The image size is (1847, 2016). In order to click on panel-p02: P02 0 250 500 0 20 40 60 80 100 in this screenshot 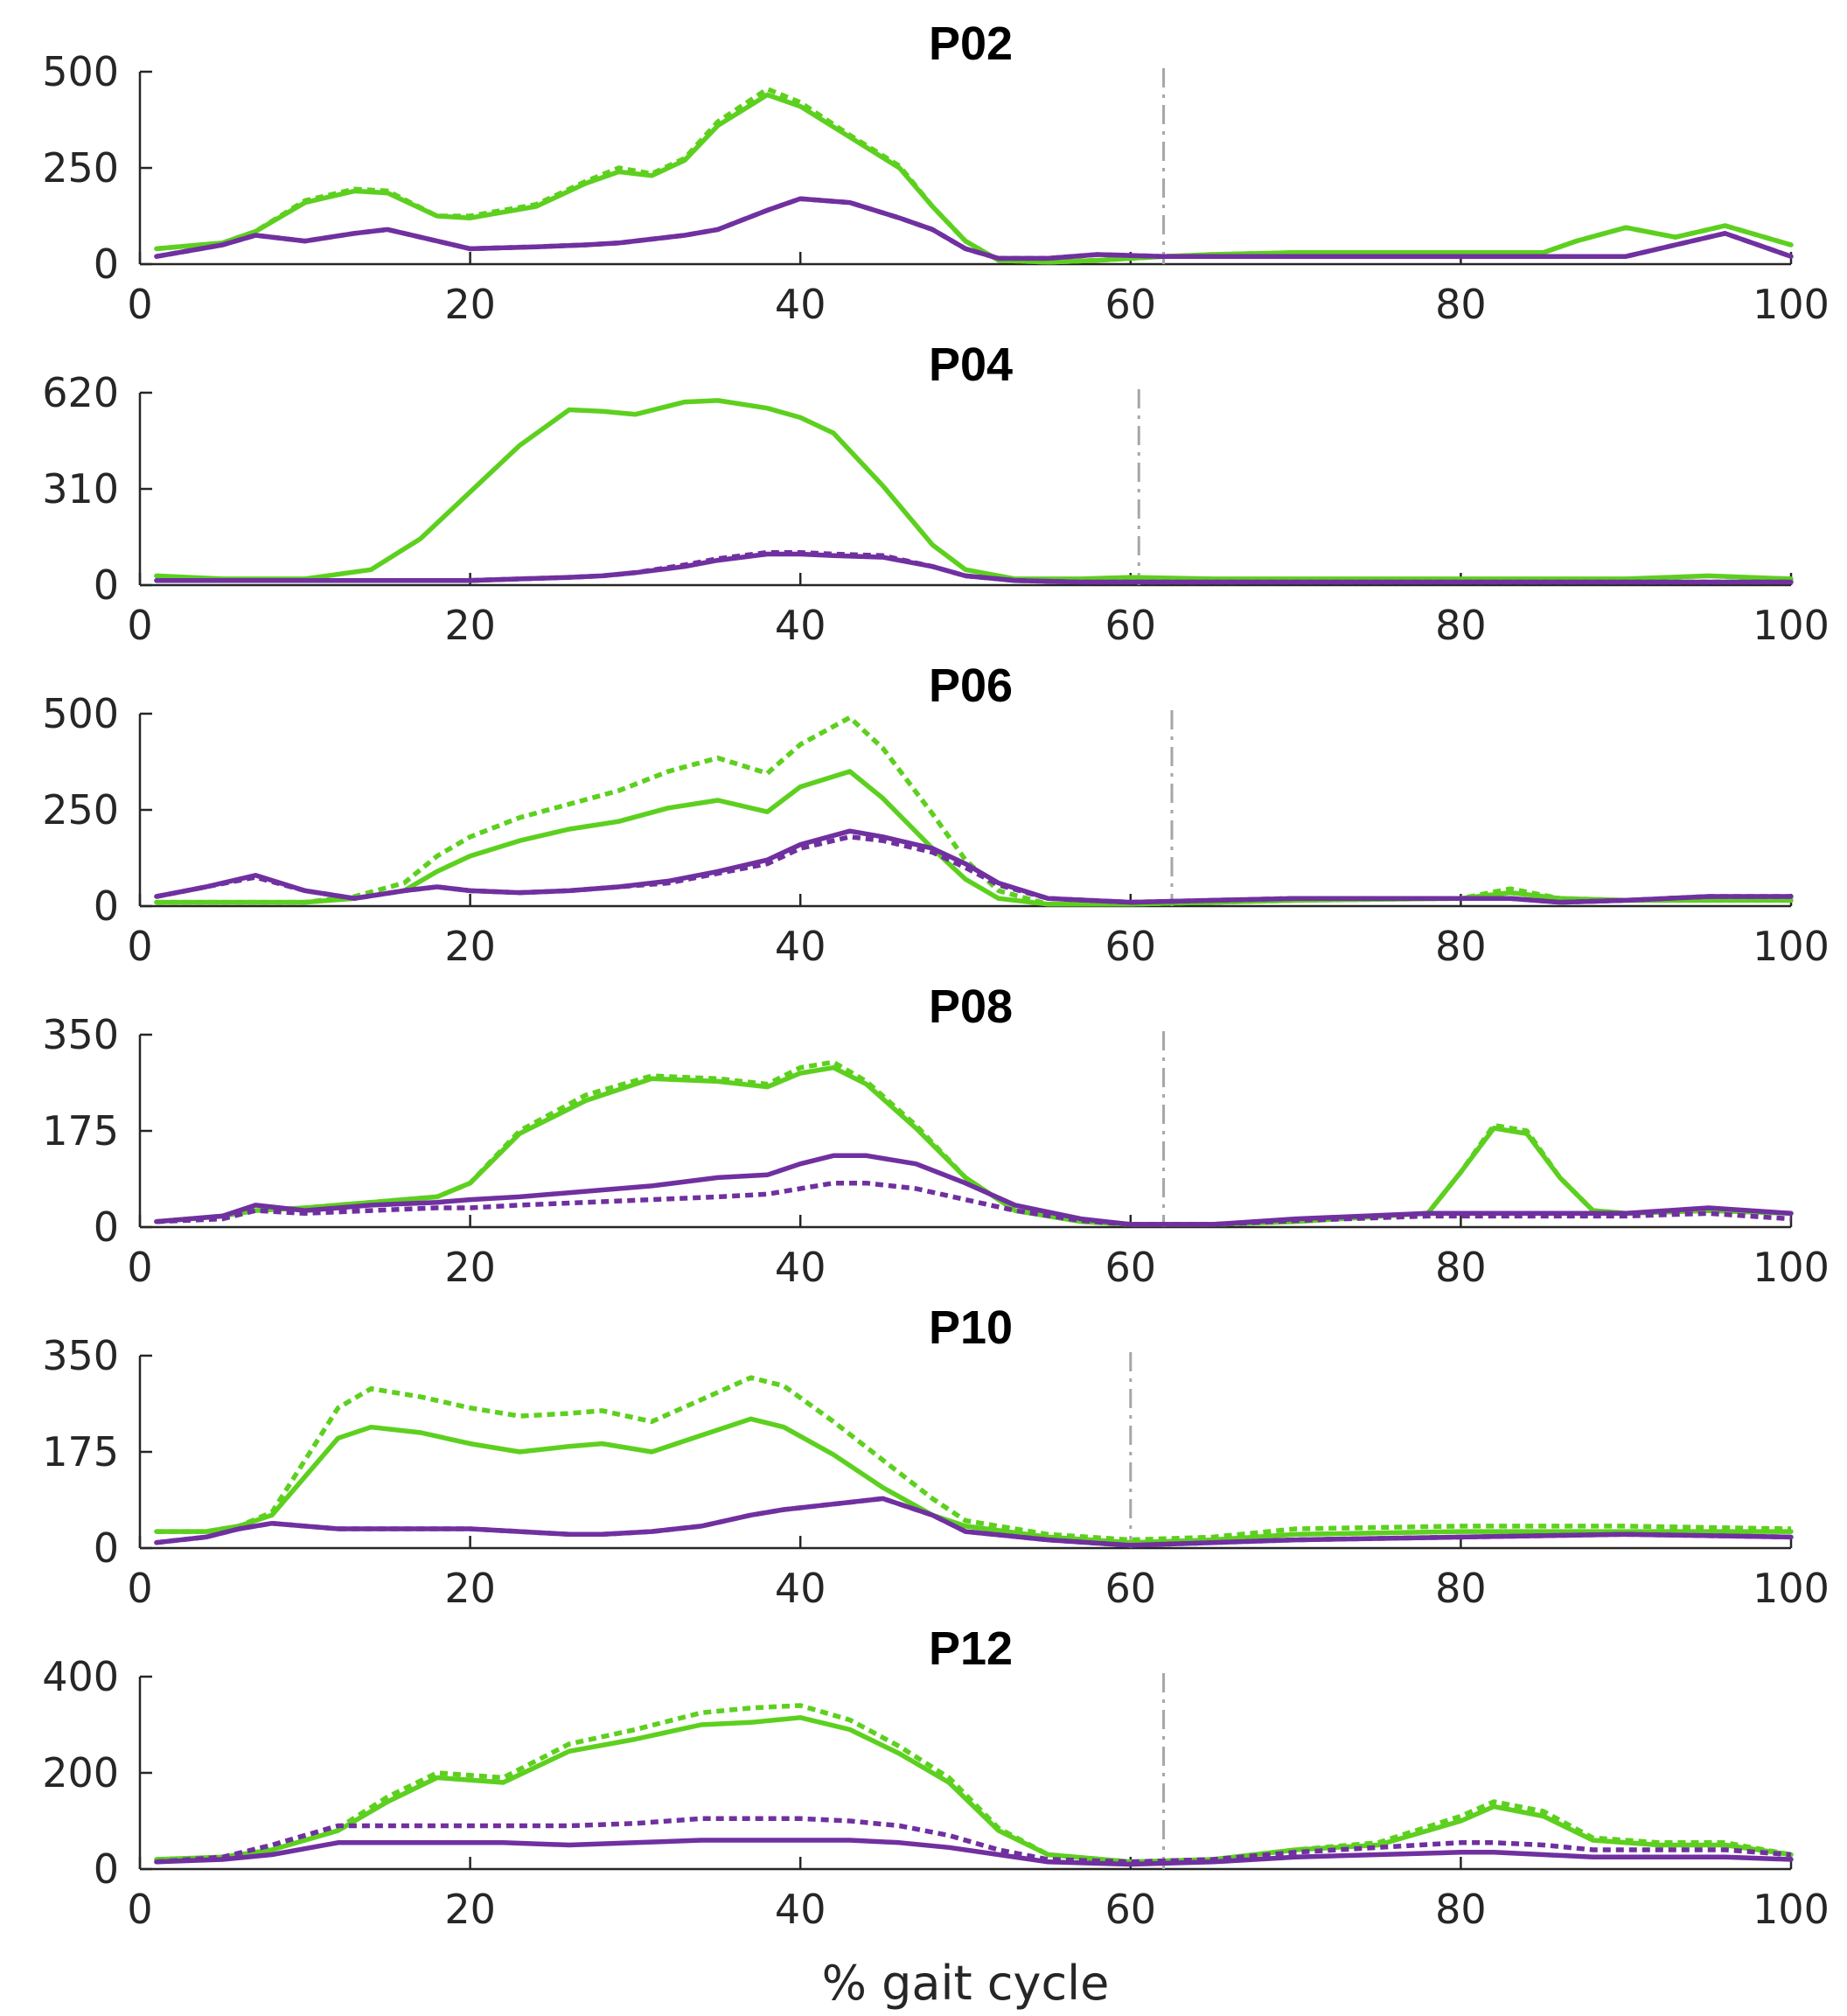, I will do `click(936, 172)`.